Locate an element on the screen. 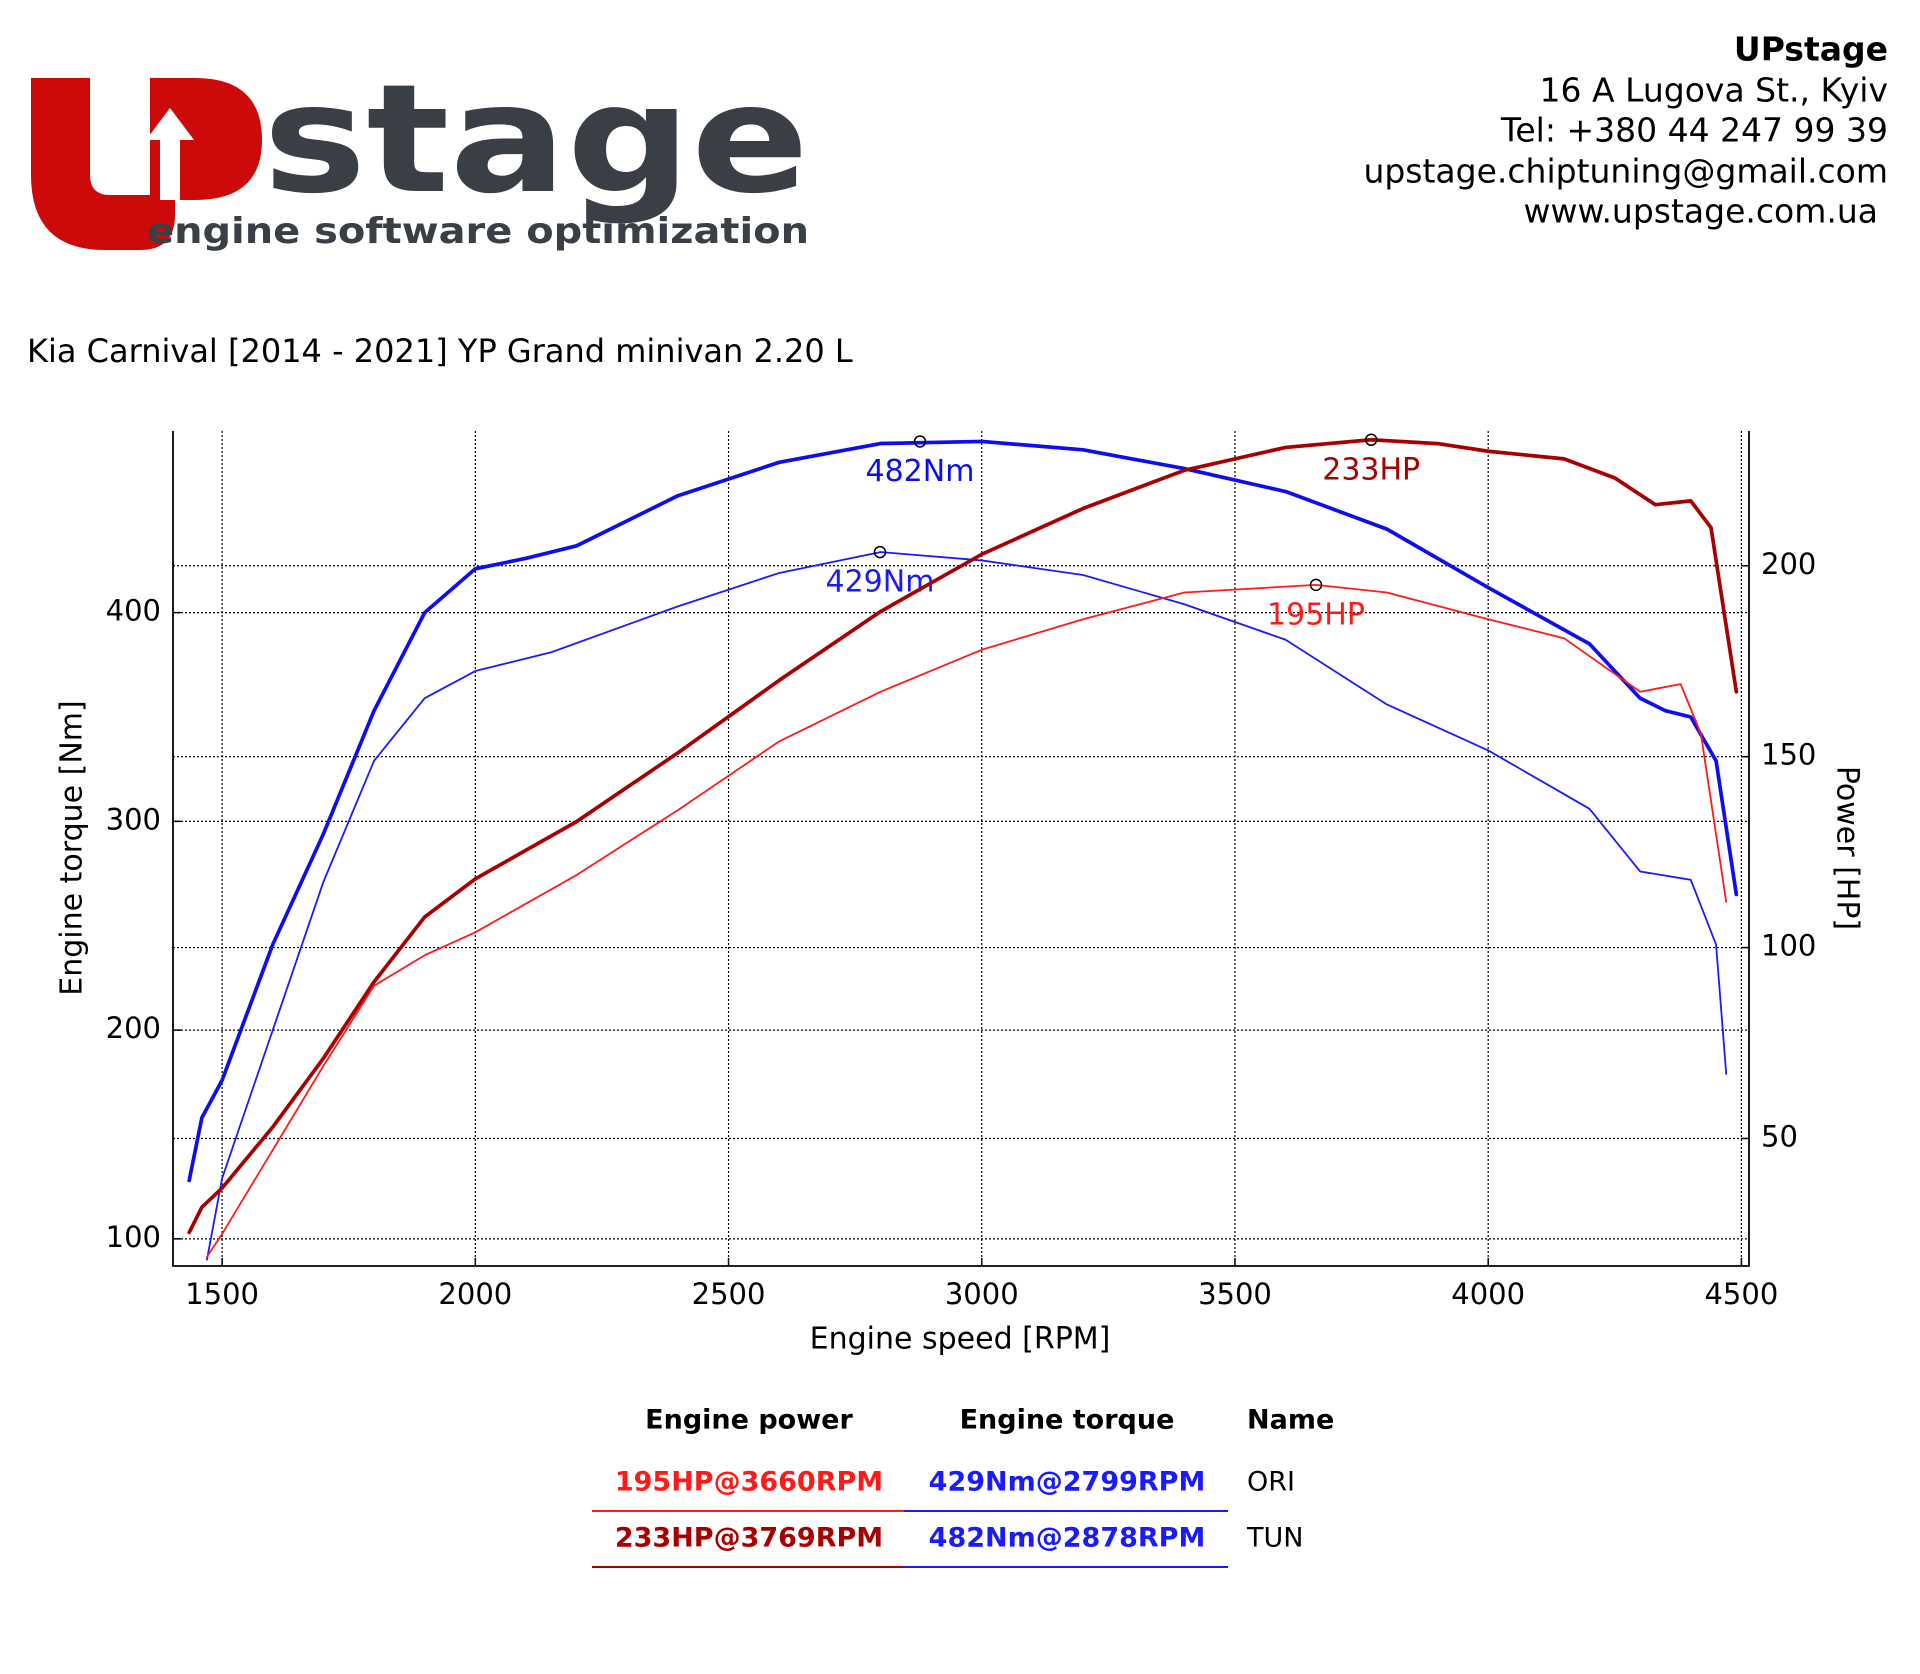 The height and width of the screenshot is (1674, 1920). logo-mark is located at coordinates (146, 164).